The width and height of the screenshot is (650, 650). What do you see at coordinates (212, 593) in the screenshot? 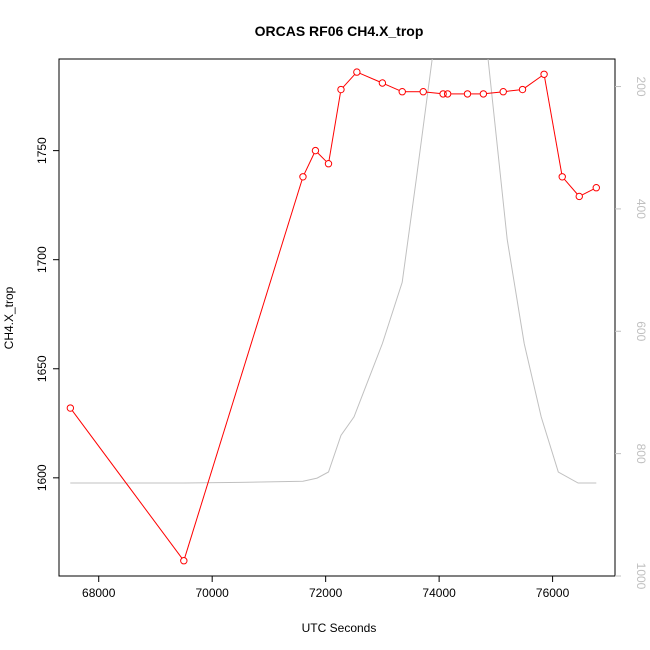
I see `x-tick-label: 70000` at bounding box center [212, 593].